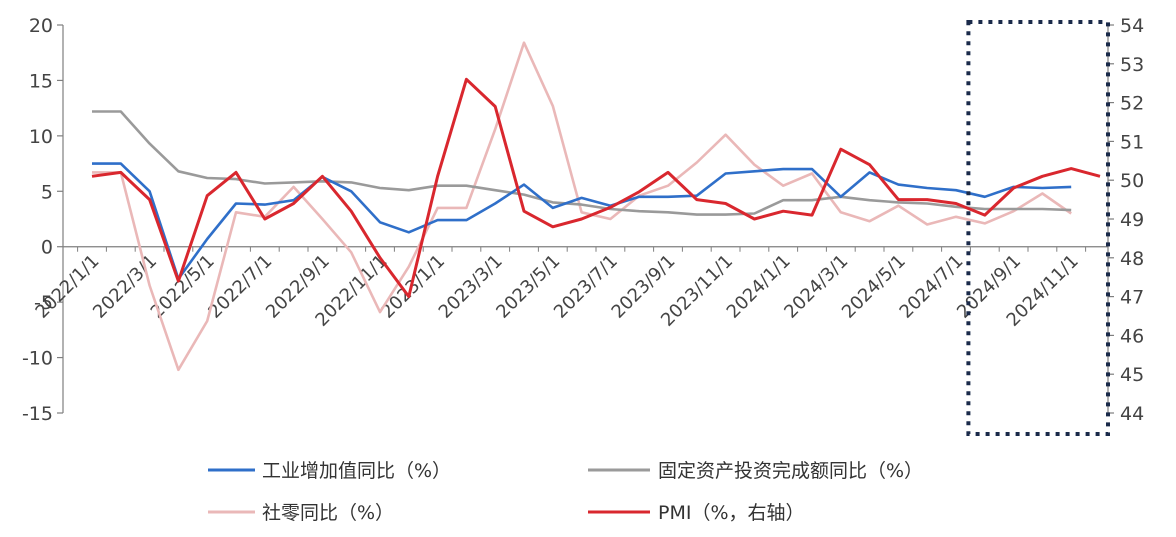 The image size is (1176, 537). I want to click on right-tick-label: 50, so click(1132, 181).